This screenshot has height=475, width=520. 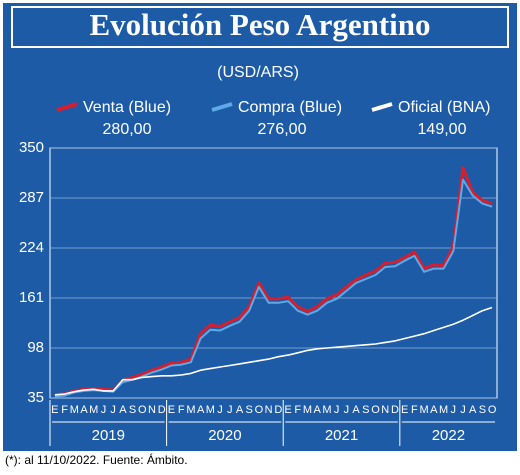 I want to click on title-box, so click(x=260, y=27).